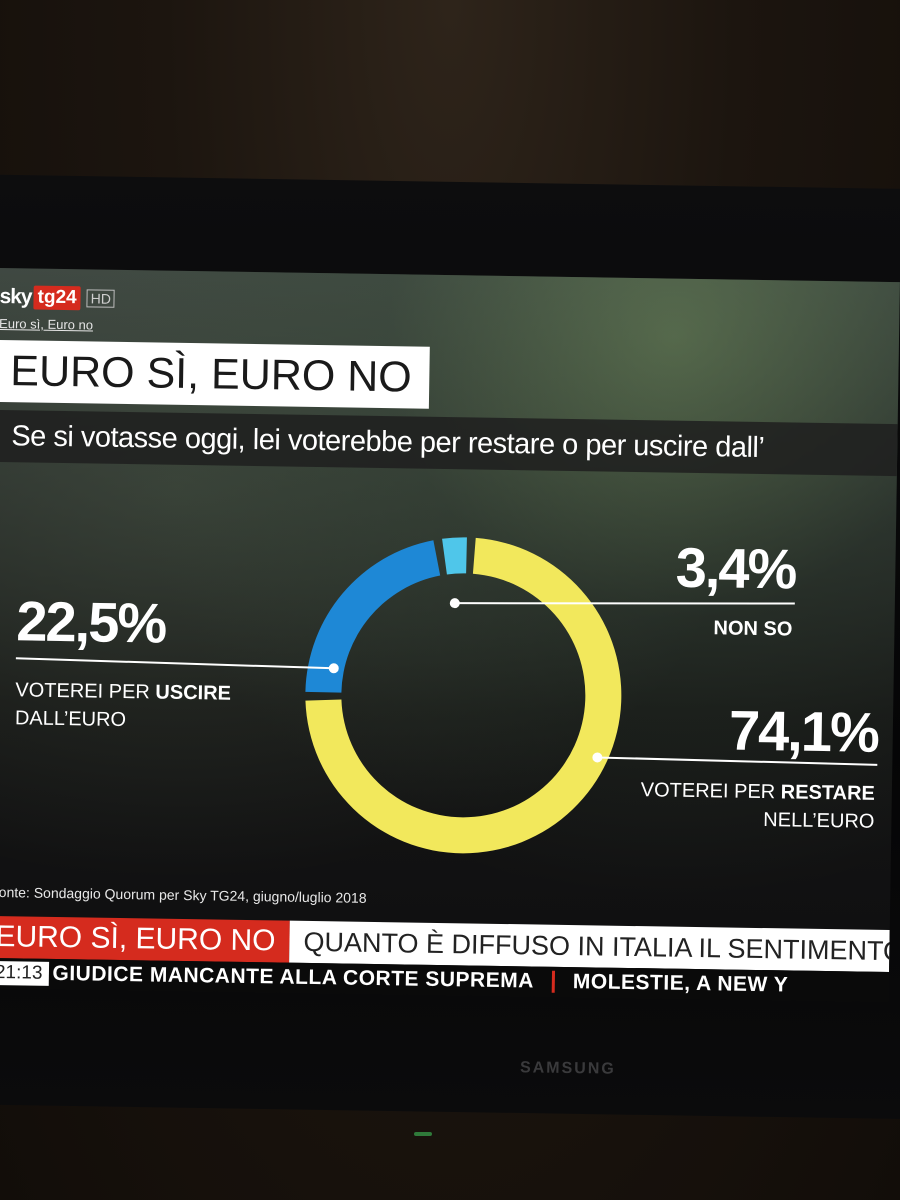  What do you see at coordinates (47, 324) in the screenshot?
I see `breadcrumb: Euro sì, Euro no` at bounding box center [47, 324].